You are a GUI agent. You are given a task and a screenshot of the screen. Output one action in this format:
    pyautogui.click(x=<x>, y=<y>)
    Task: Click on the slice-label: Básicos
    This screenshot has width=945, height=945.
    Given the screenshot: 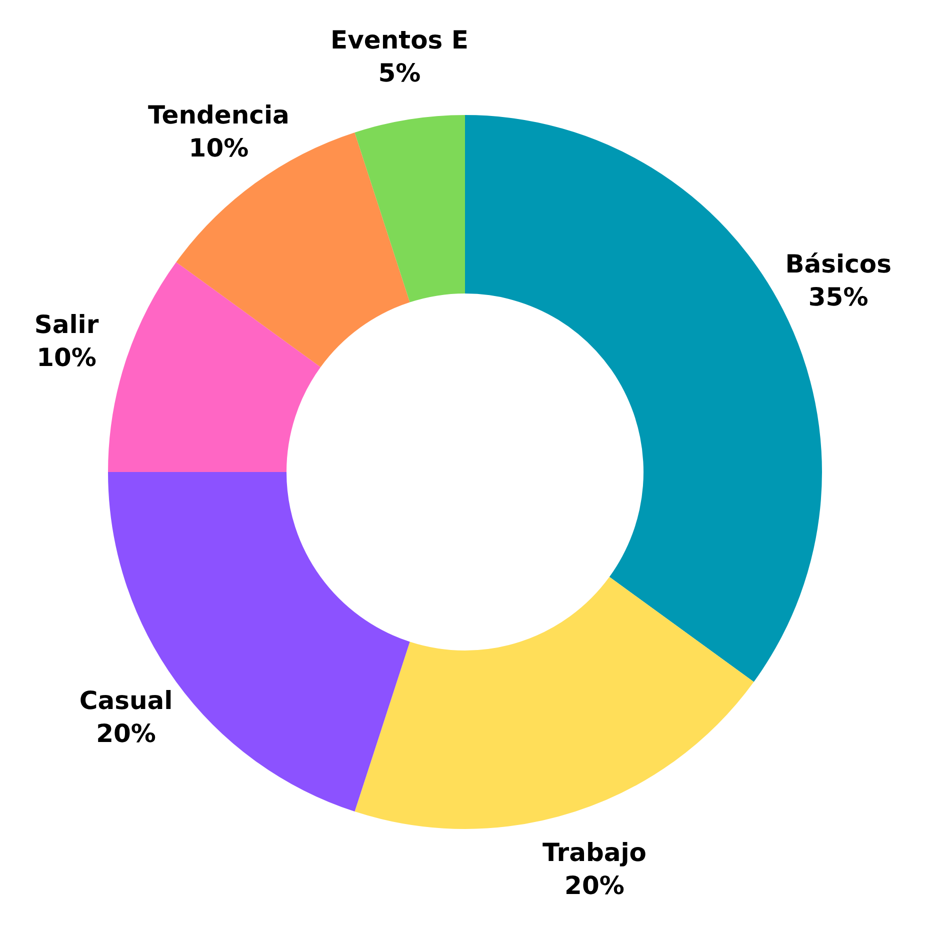 What is the action you would take?
    pyautogui.click(x=838, y=263)
    